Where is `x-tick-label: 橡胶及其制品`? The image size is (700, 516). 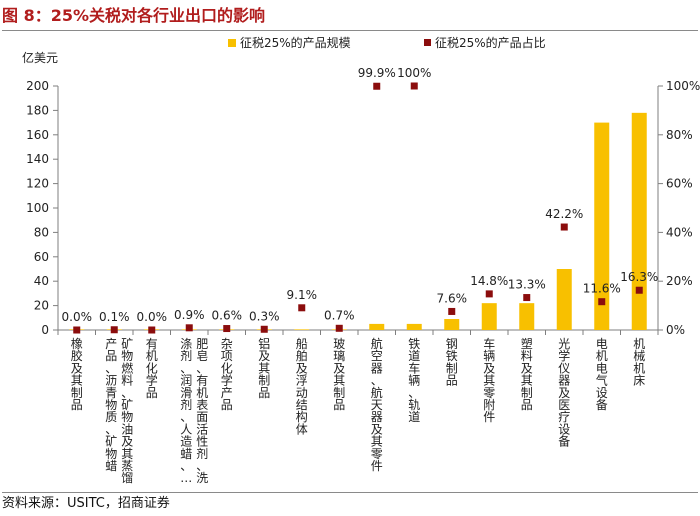 x-tick-label: 橡胶及其制品 is located at coordinates (77, 374).